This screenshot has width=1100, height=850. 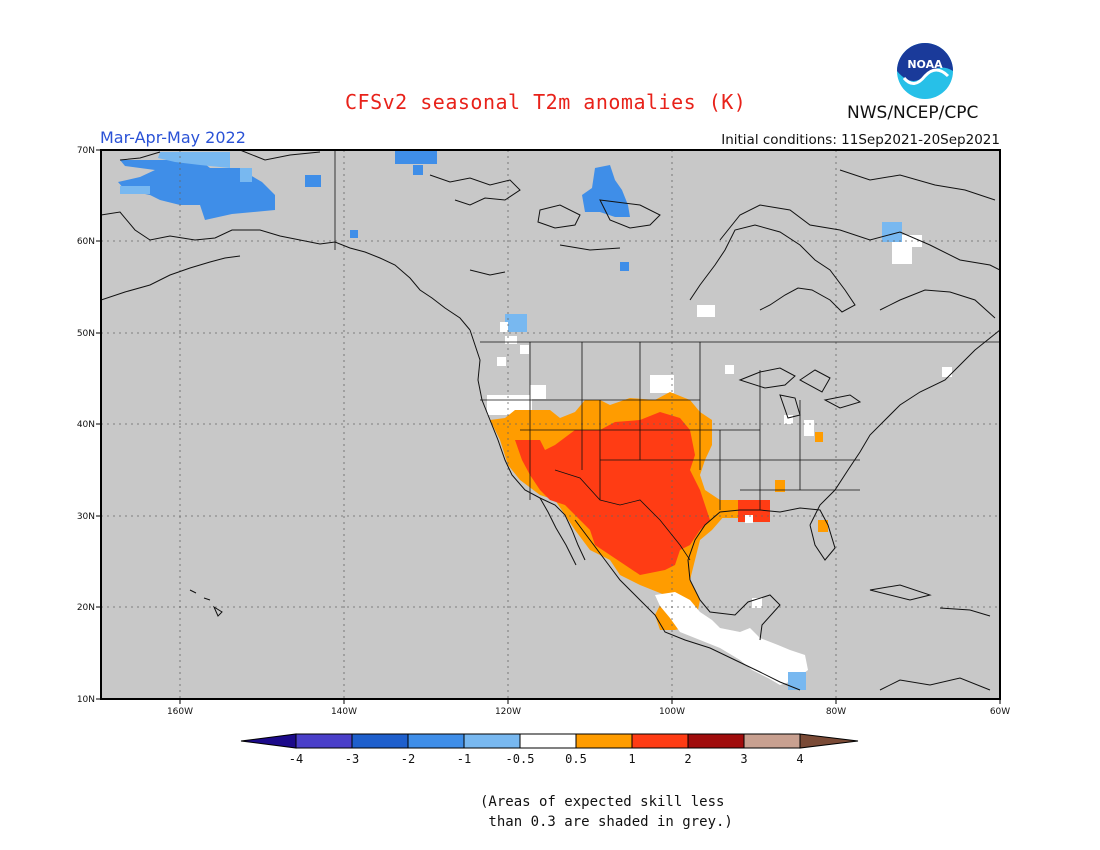 I want to click on forecast-period: Mar-Apr-May 2022, so click(x=173, y=137).